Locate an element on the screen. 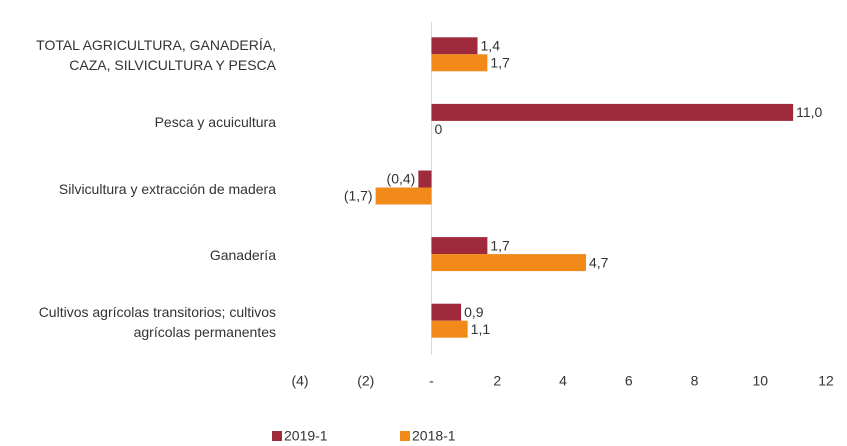 The height and width of the screenshot is (446, 847). x-tick-label: 4 is located at coordinates (563, 381).